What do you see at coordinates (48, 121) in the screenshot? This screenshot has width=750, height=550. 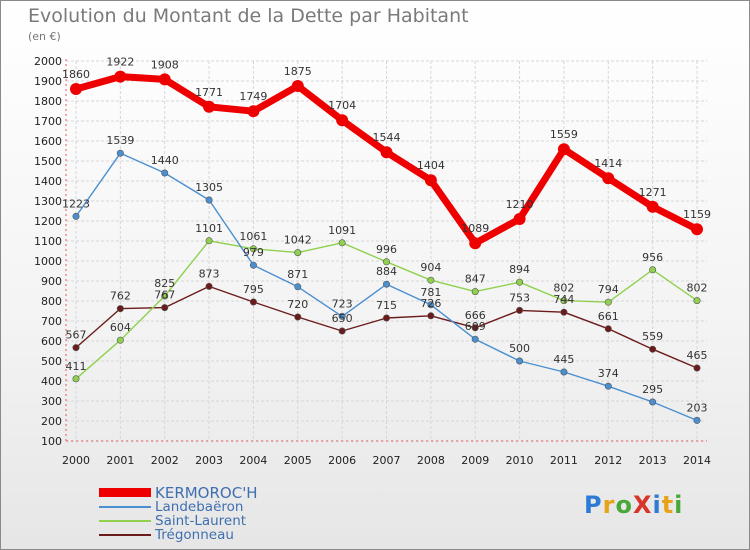 I see `y-tick-label: 1700` at bounding box center [48, 121].